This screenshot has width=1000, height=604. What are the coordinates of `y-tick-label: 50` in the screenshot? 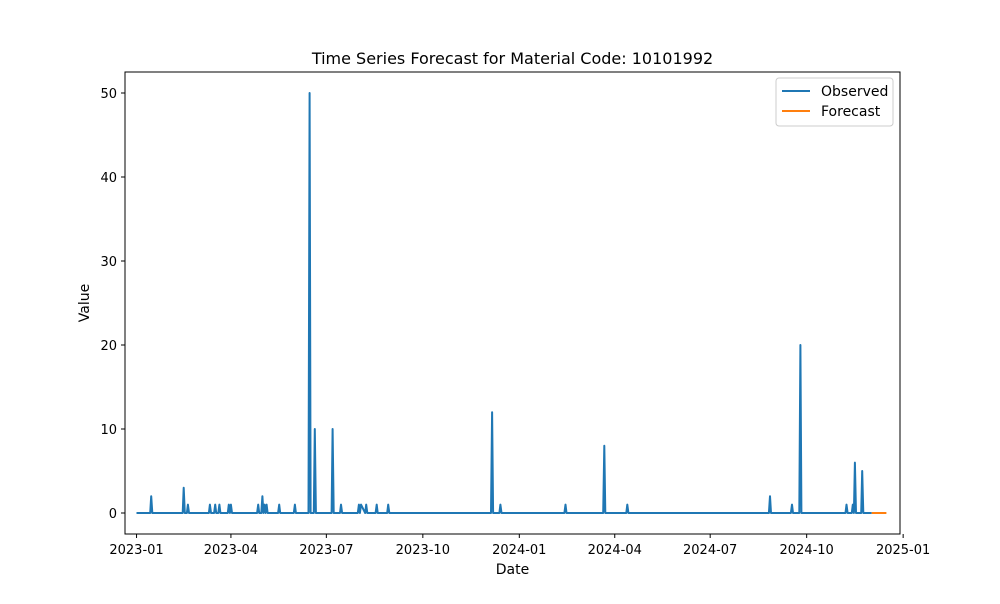 It's located at (108, 94).